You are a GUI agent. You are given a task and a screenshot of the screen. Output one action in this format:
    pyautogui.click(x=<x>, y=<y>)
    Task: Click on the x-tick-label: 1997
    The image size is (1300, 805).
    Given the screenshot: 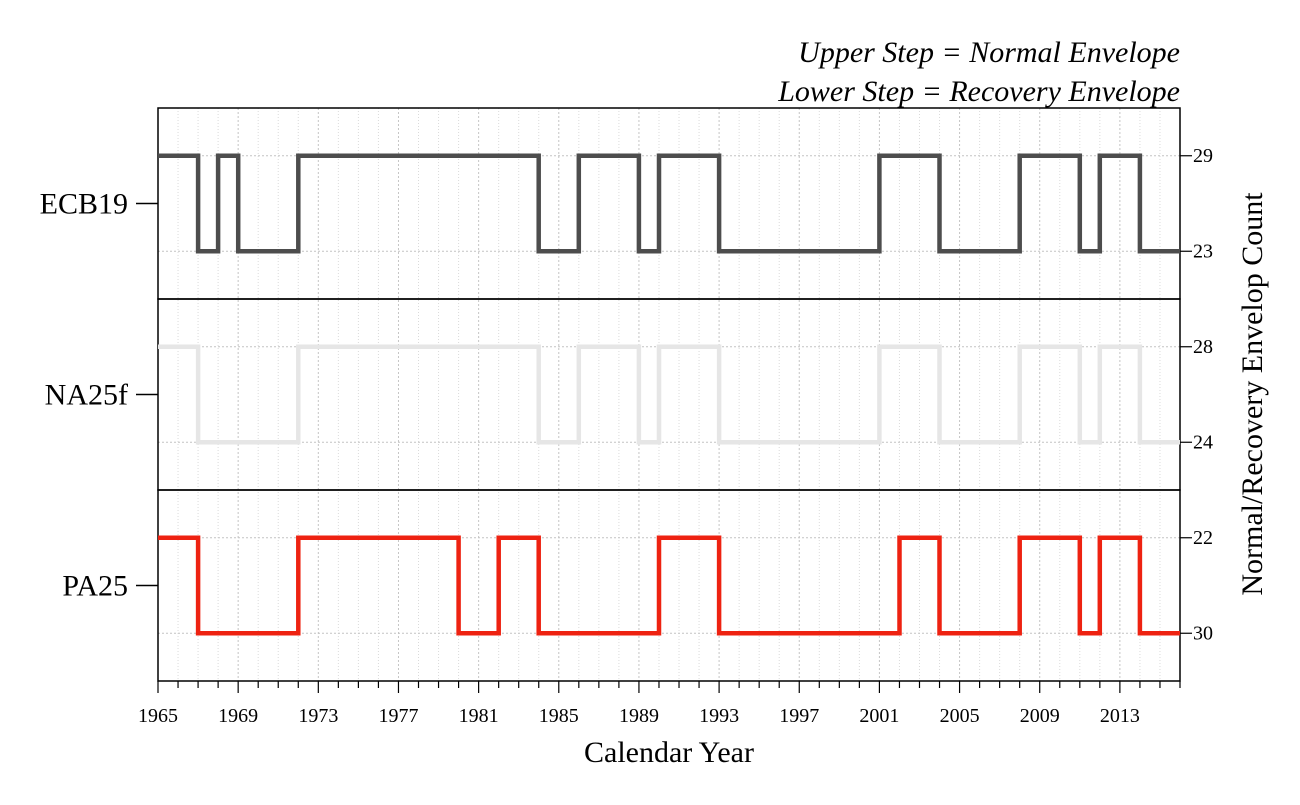 What is the action you would take?
    pyautogui.click(x=799, y=716)
    